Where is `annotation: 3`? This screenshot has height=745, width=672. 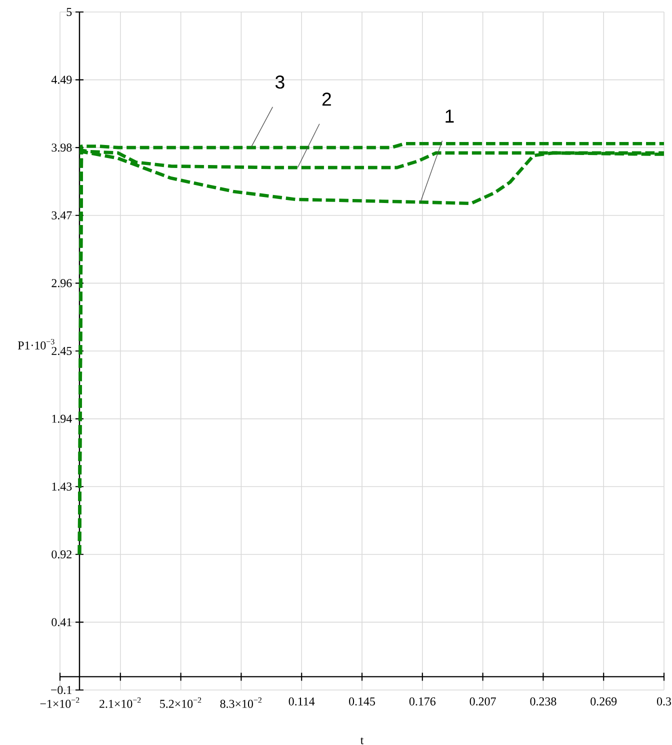
annotation: 3 is located at coordinates (279, 82).